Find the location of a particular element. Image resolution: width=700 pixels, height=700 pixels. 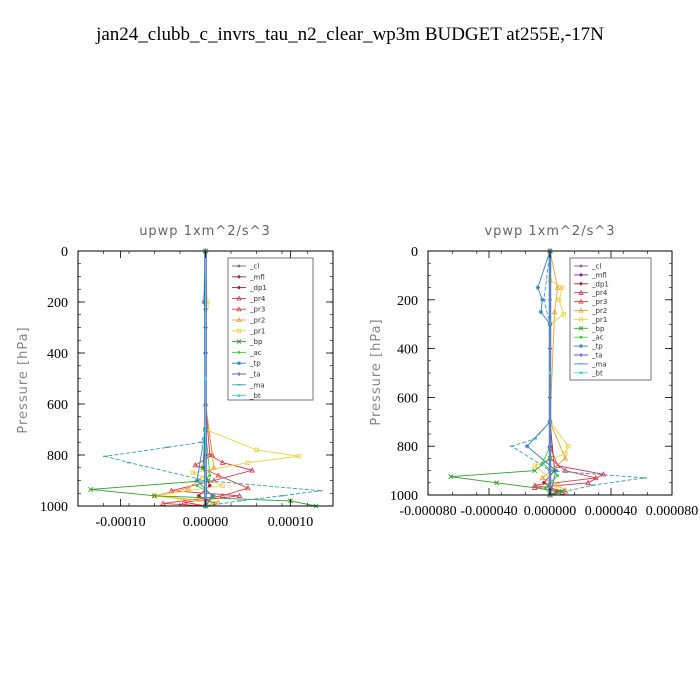

panel-vpwp-series is located at coordinates (547, 372).